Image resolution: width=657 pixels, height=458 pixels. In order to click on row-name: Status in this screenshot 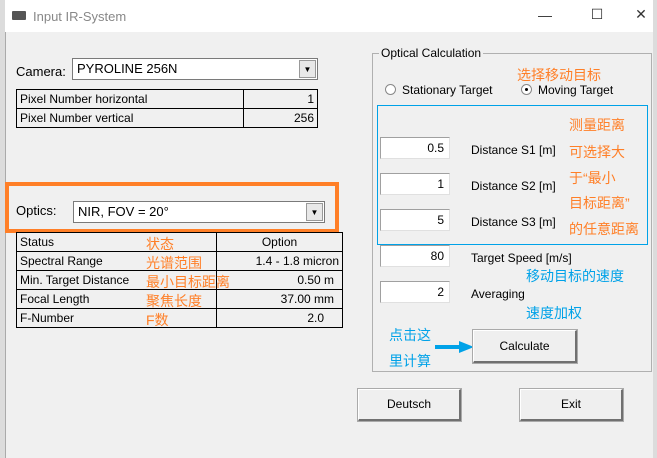, I will do `click(116, 242)`.